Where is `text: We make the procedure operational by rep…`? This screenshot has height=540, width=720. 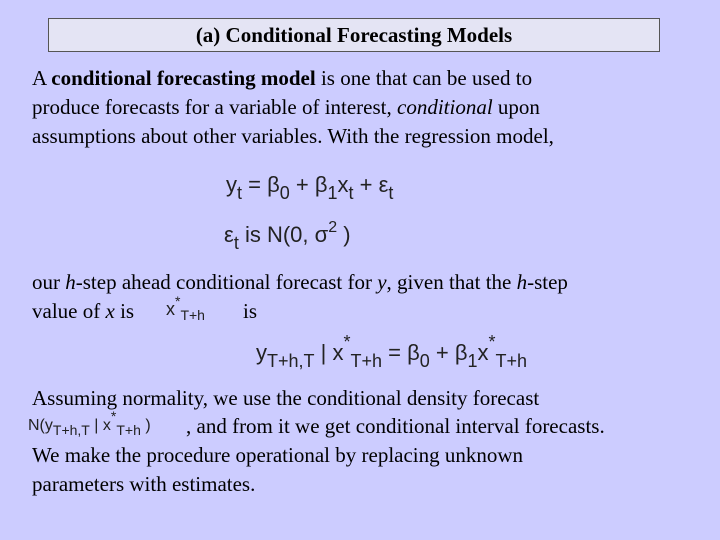 text: We make the procedure operational by rep… is located at coordinates (278, 455).